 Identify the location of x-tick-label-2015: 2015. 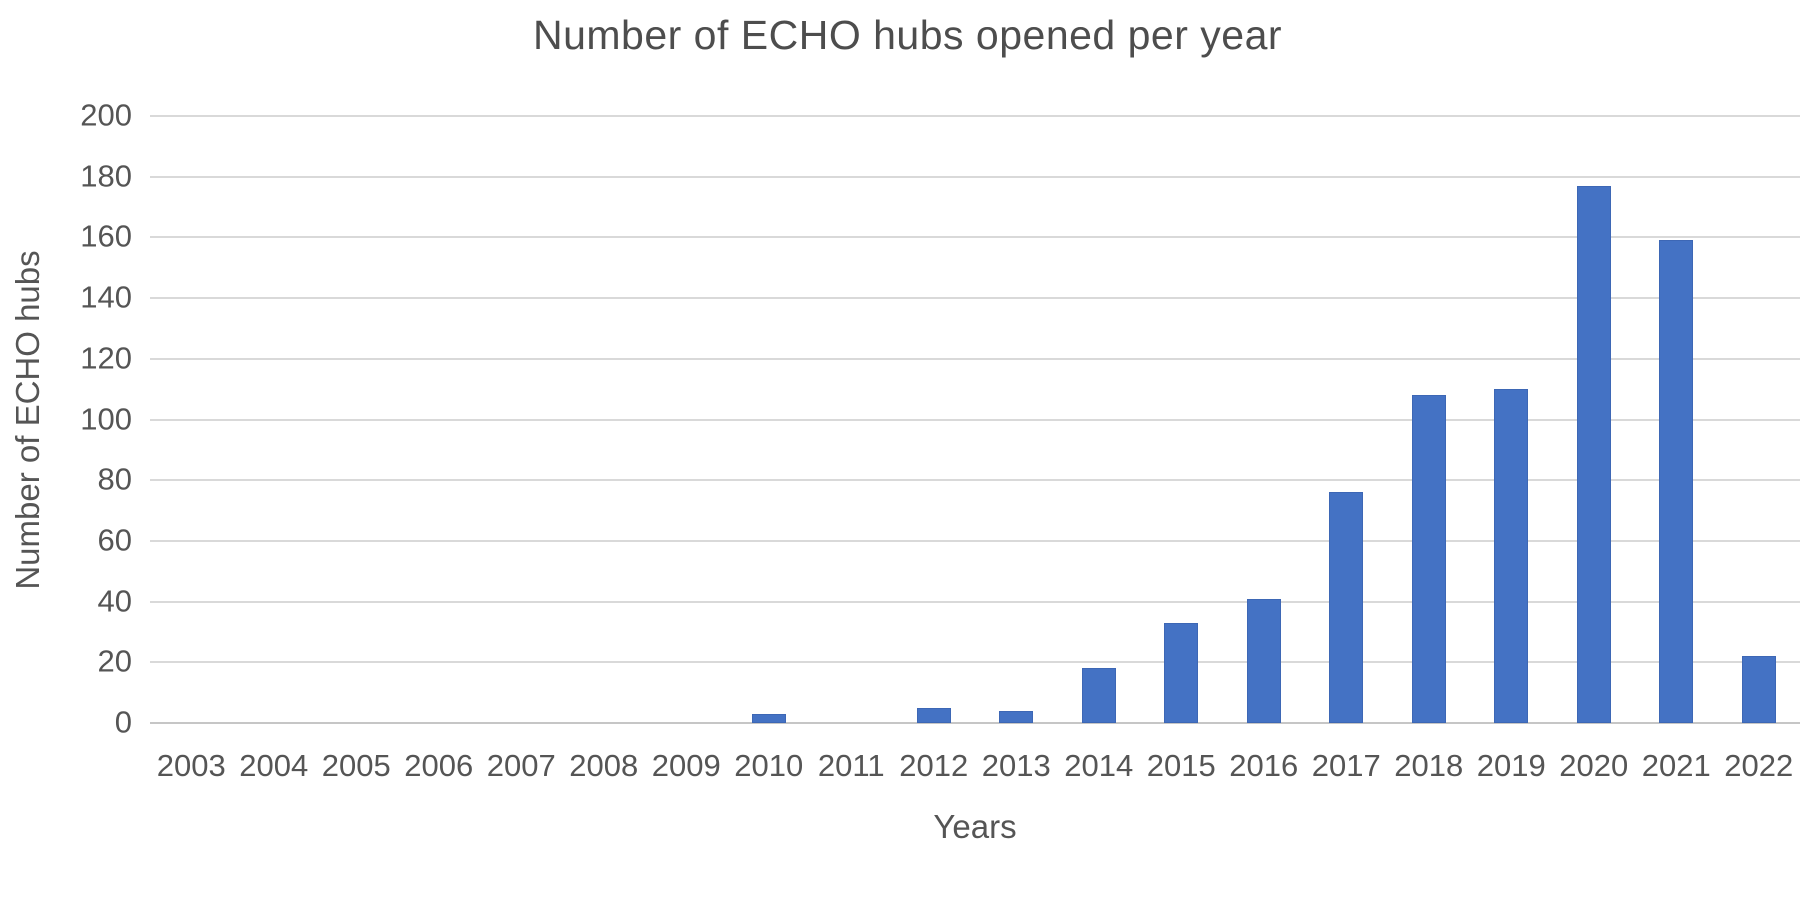
(1181, 765).